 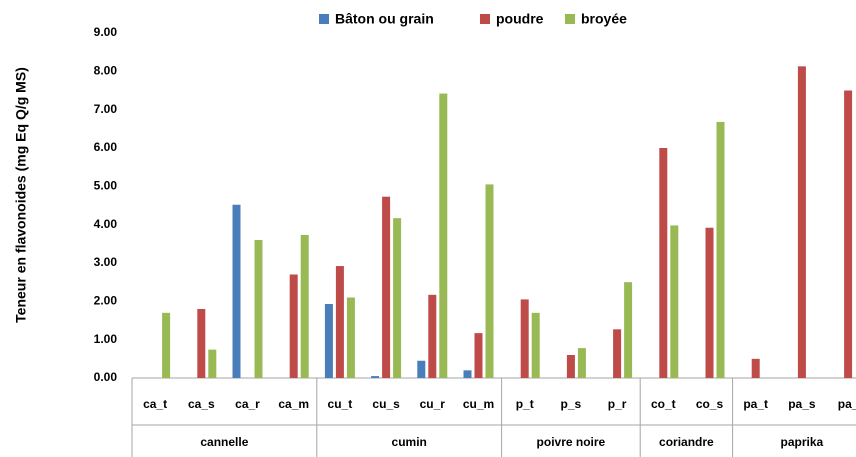 What do you see at coordinates (106, 377) in the screenshot?
I see `y-tick-label: 0.00` at bounding box center [106, 377].